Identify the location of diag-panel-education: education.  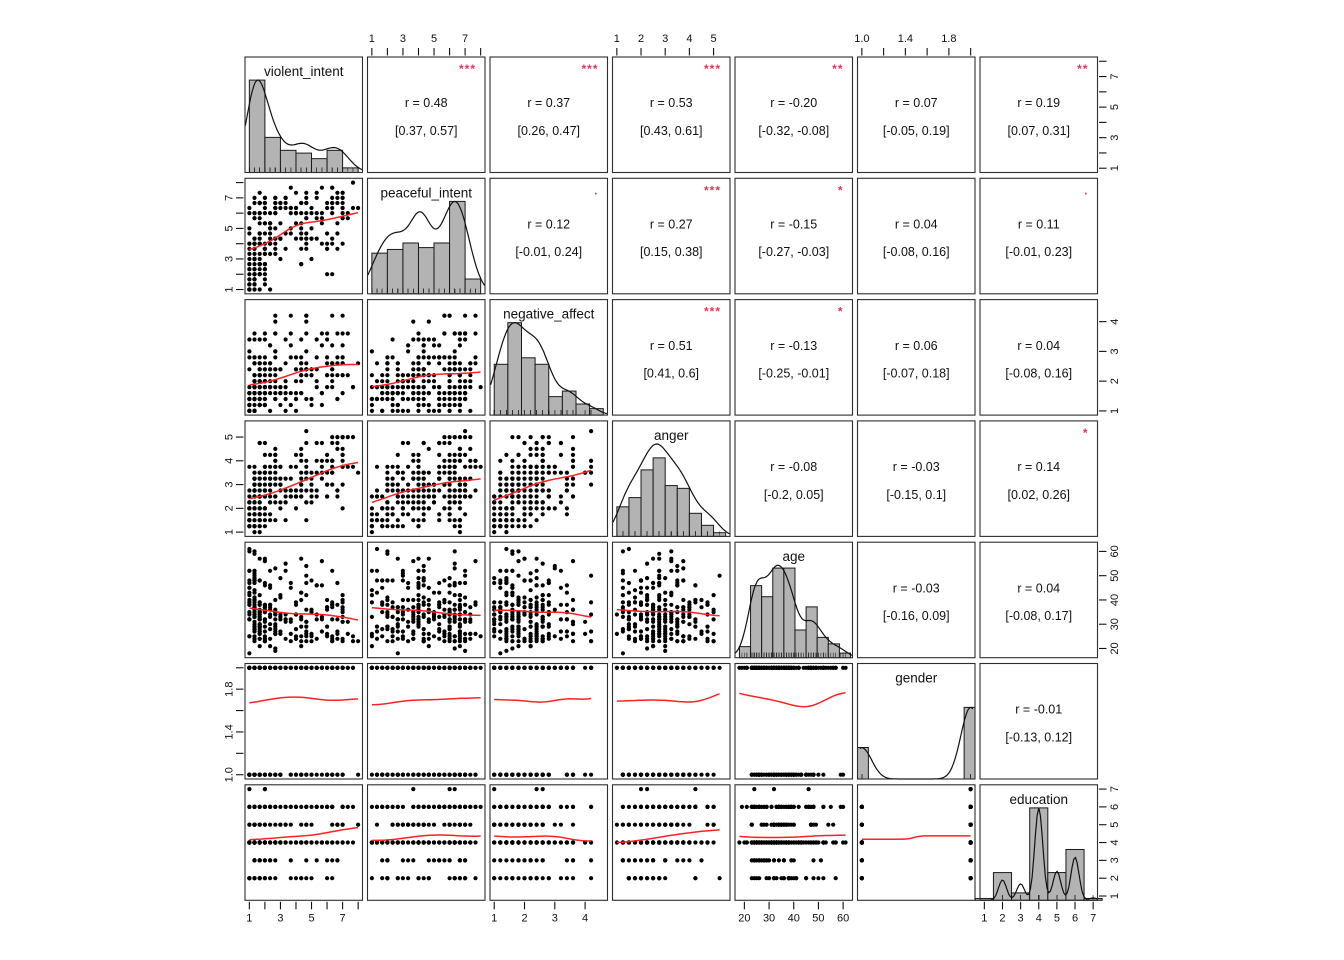
(1038, 842).